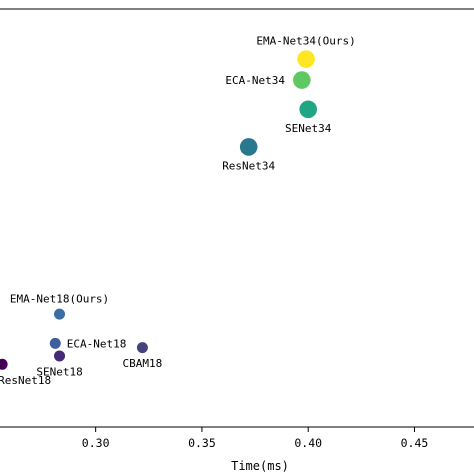  Describe the element at coordinates (59, 371) in the screenshot. I see `data-point-label: SENet18` at that location.